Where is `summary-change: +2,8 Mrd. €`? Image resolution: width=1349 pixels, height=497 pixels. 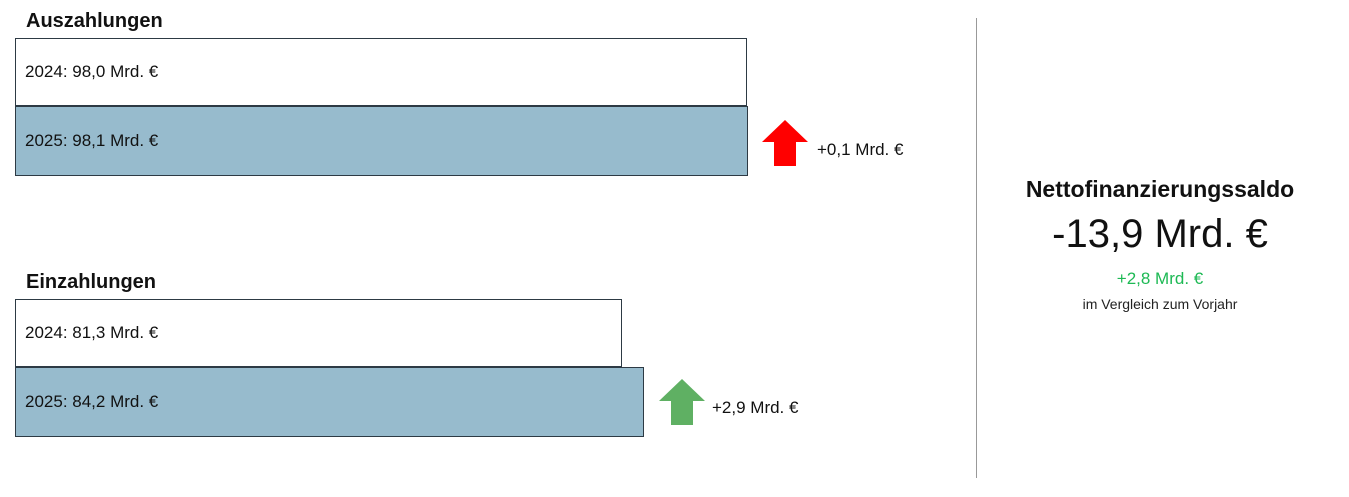 summary-change: +2,8 Mrd. € is located at coordinates (1160, 278).